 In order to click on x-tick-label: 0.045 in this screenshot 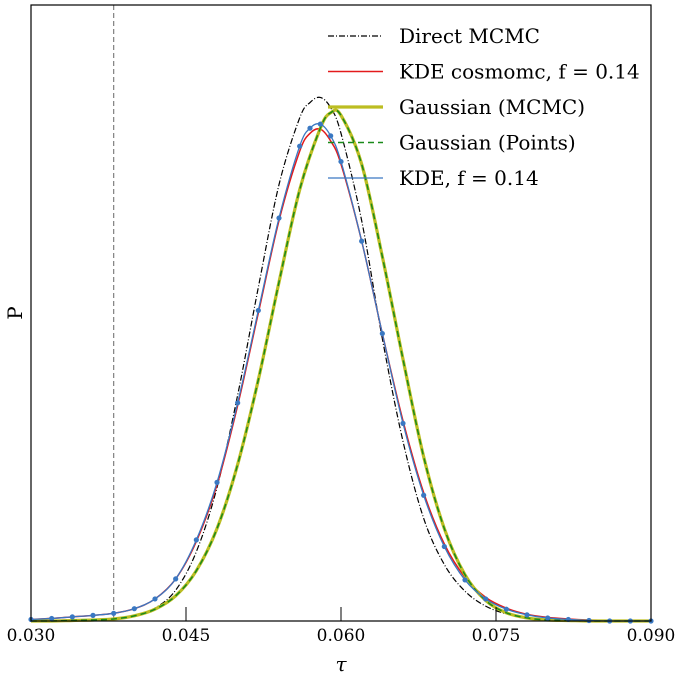, I will do `click(186, 636)`.